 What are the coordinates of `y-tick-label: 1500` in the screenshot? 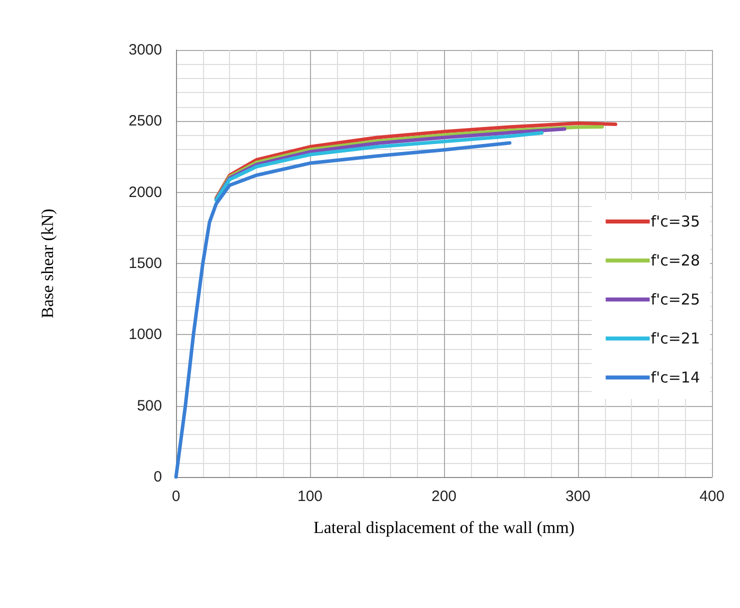 It's located at (145, 263).